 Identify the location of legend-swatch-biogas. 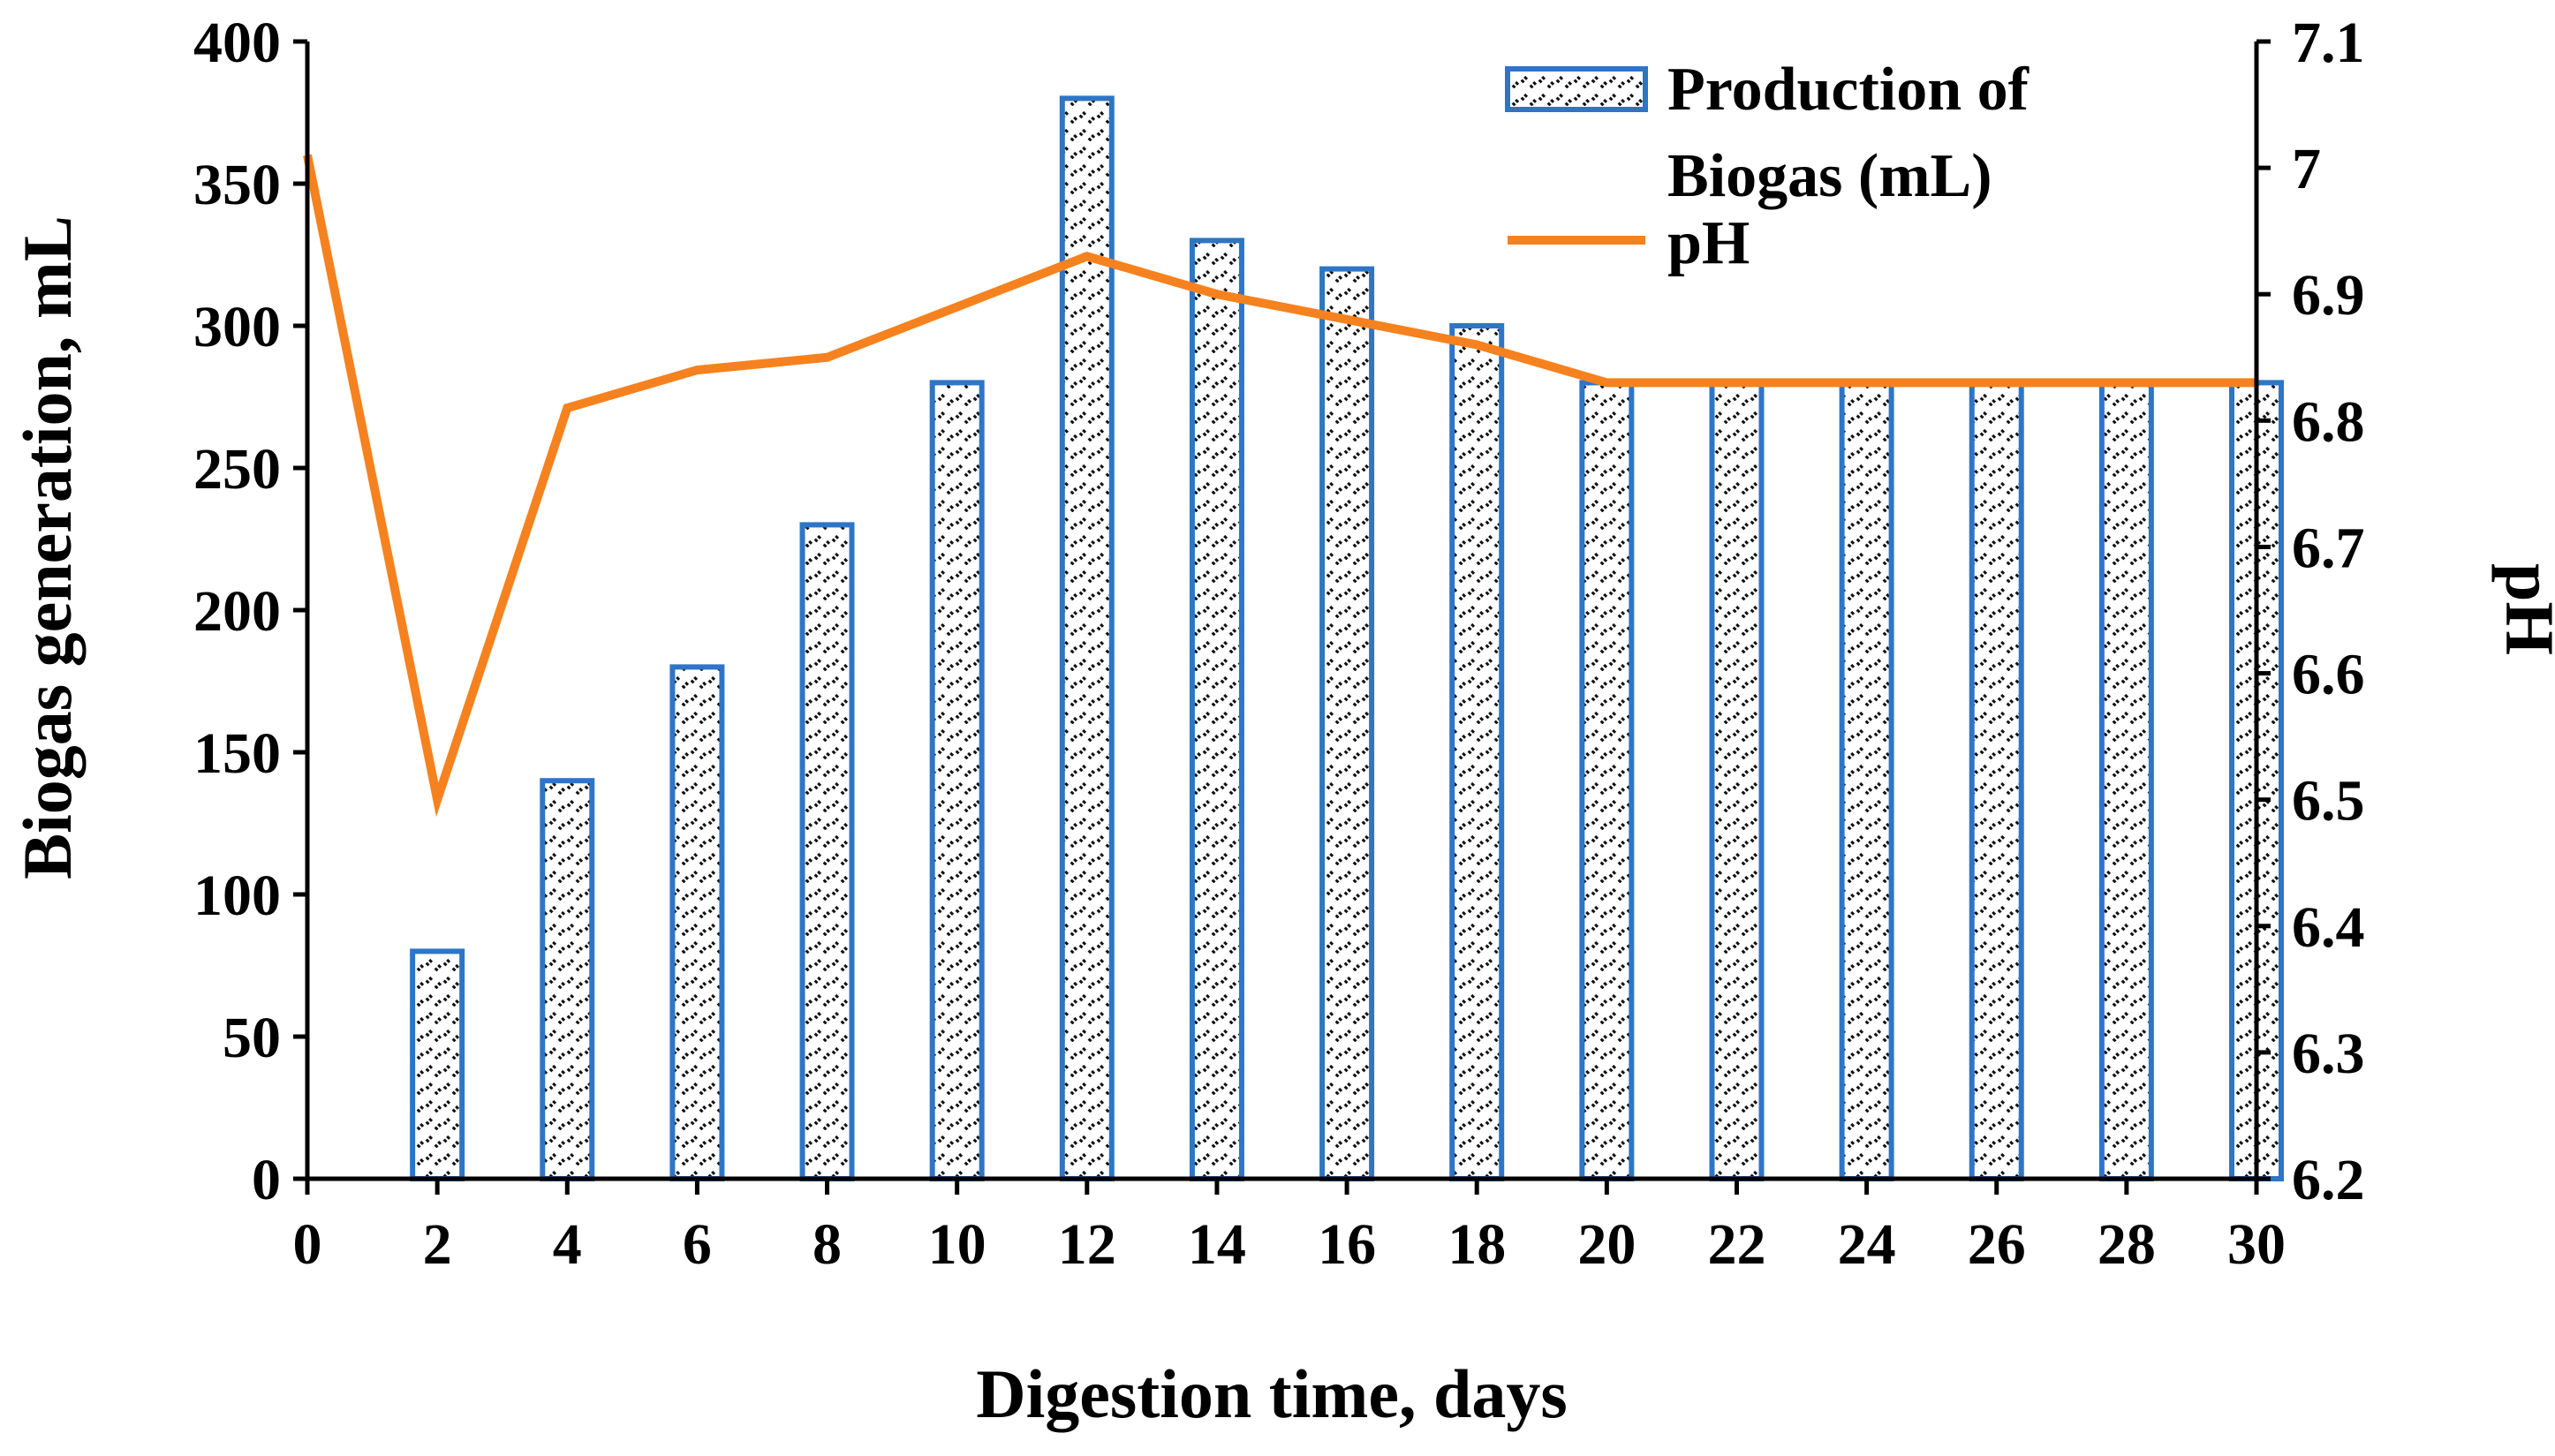
(1577, 89).